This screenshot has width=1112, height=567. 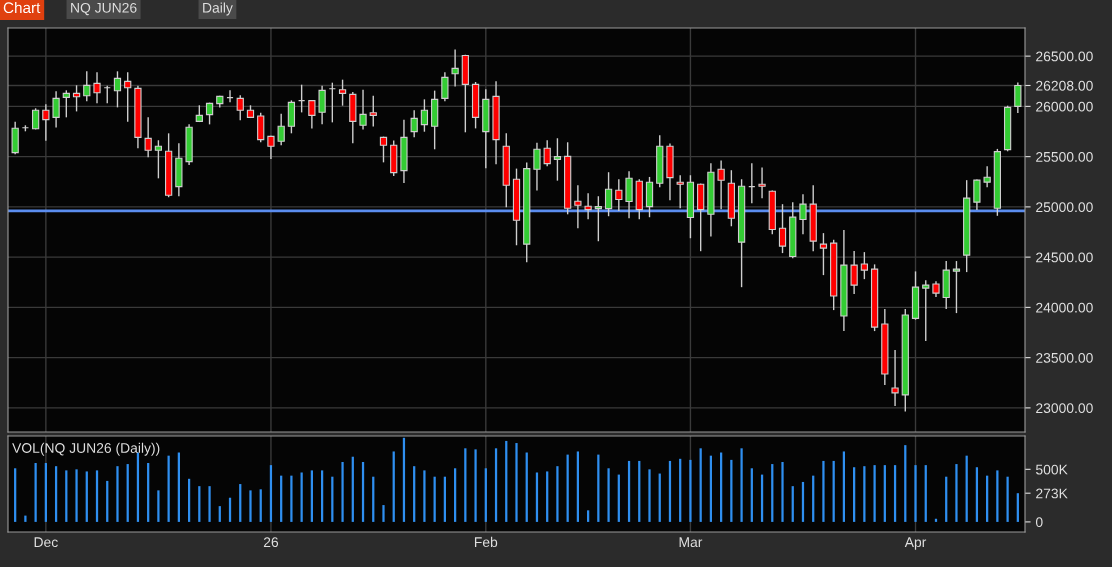 I want to click on chart-subtitle: Daily, so click(x=218, y=9).